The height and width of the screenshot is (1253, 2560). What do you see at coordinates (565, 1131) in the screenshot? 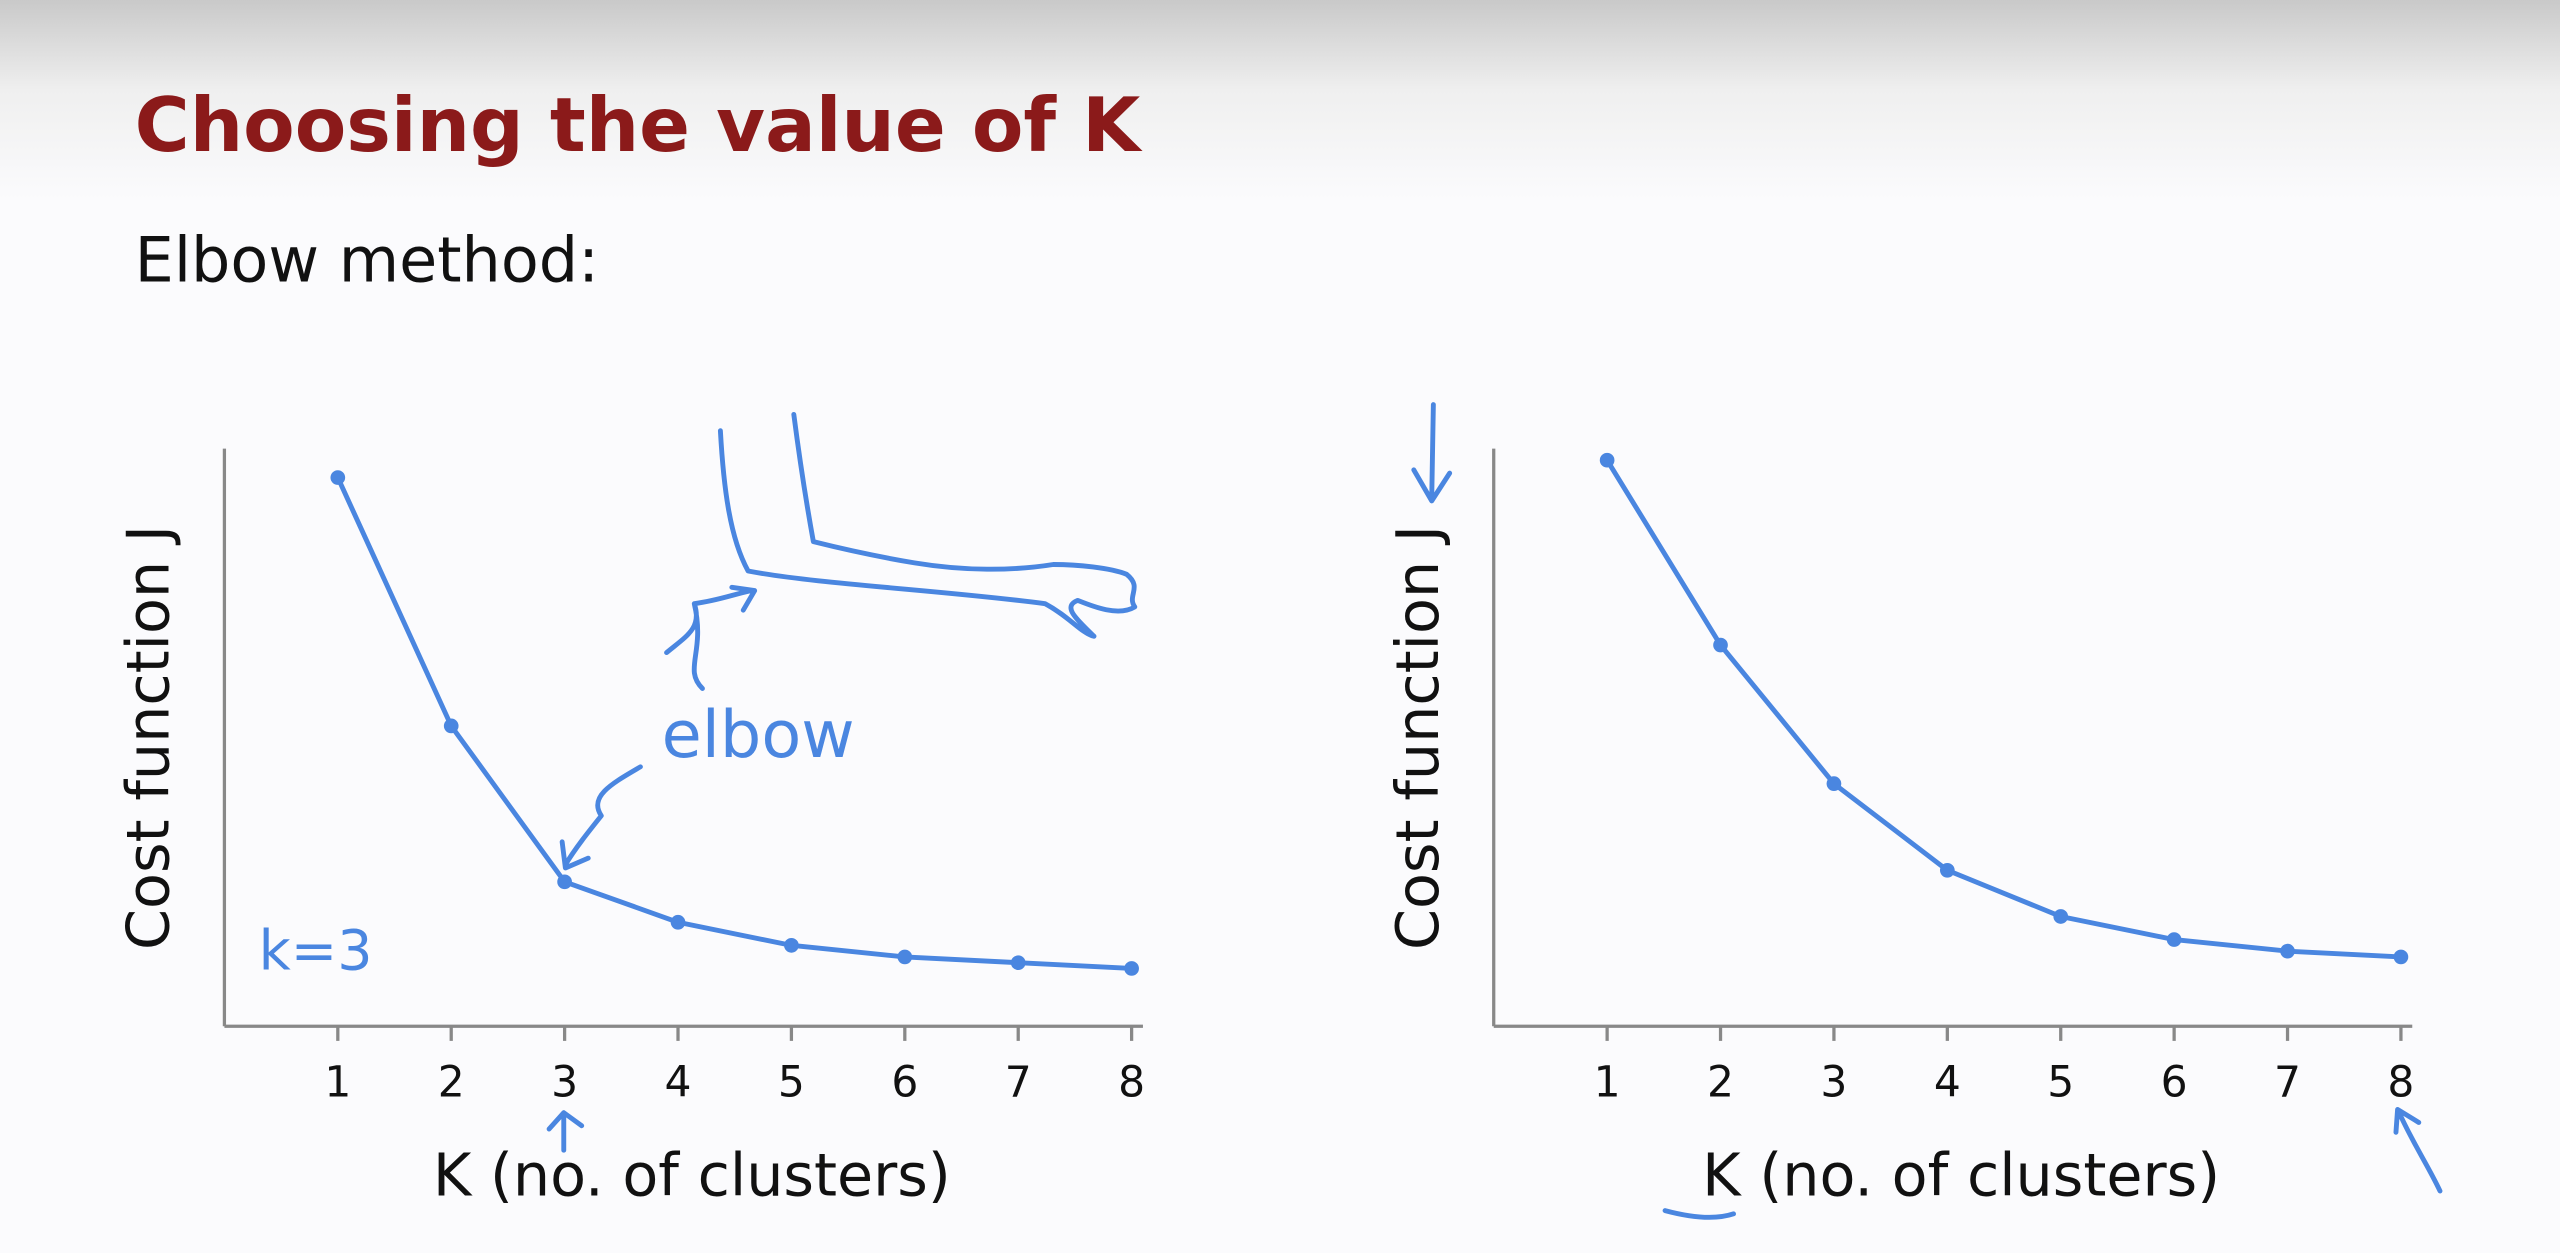
I see `arrow-k3` at bounding box center [565, 1131].